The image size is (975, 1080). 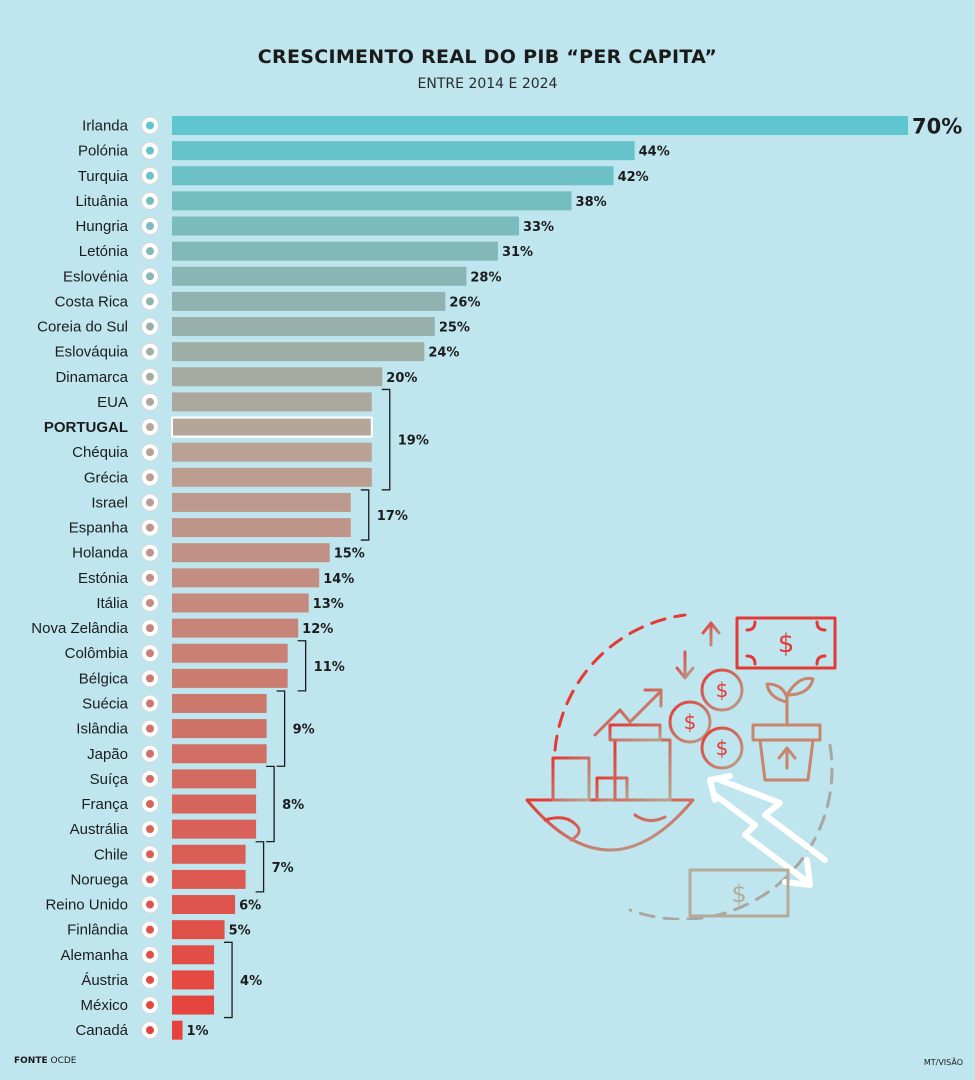 I want to click on money-coins-icon, so click(x=706, y=719).